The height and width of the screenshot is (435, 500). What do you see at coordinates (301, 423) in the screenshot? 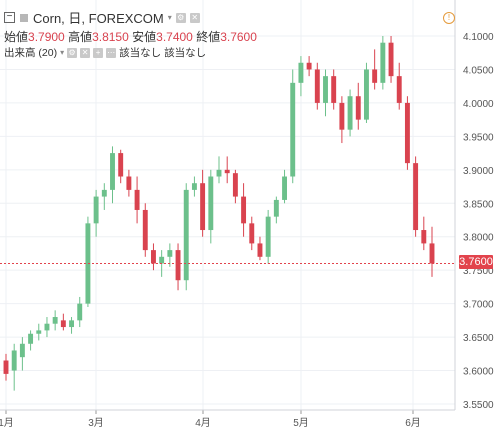
I see `x-tick-label: 5月` at bounding box center [301, 423].